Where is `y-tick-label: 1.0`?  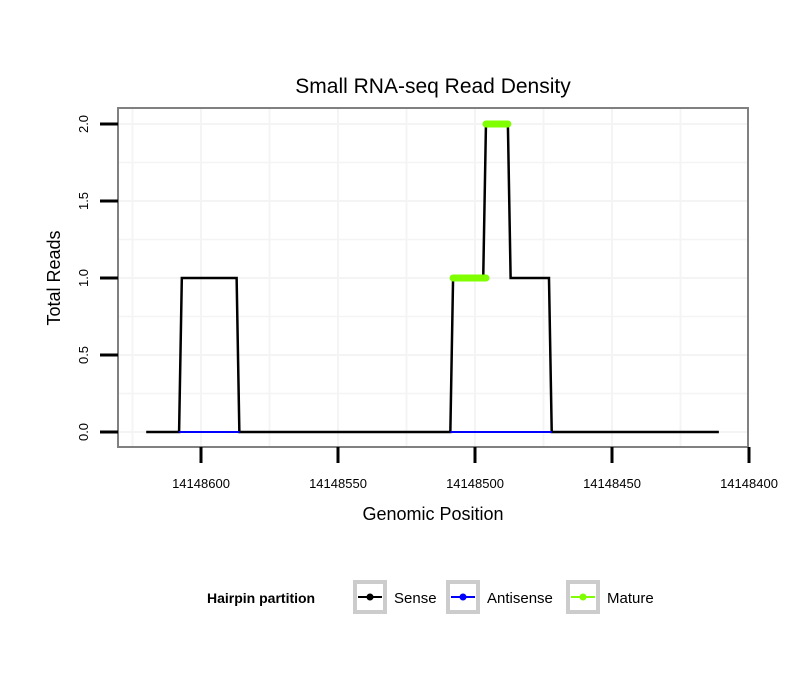 y-tick-label: 1.0 is located at coordinates (83, 278).